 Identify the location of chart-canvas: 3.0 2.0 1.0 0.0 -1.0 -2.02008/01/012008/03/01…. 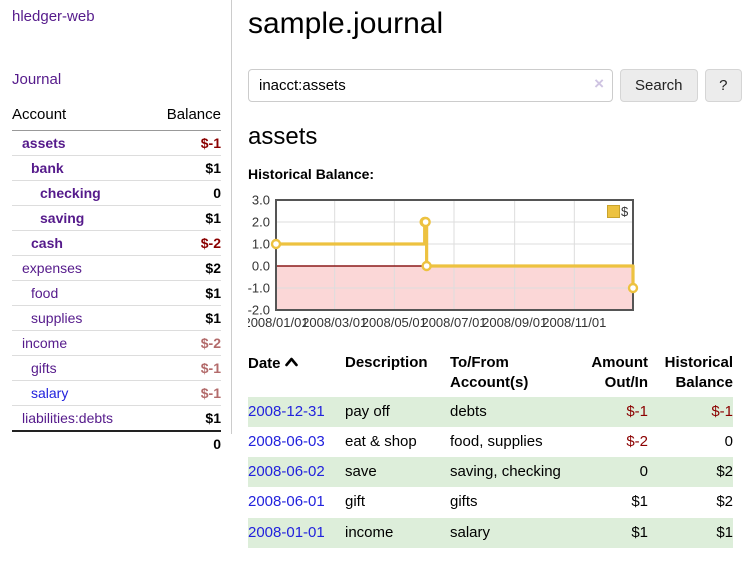
(443, 261).